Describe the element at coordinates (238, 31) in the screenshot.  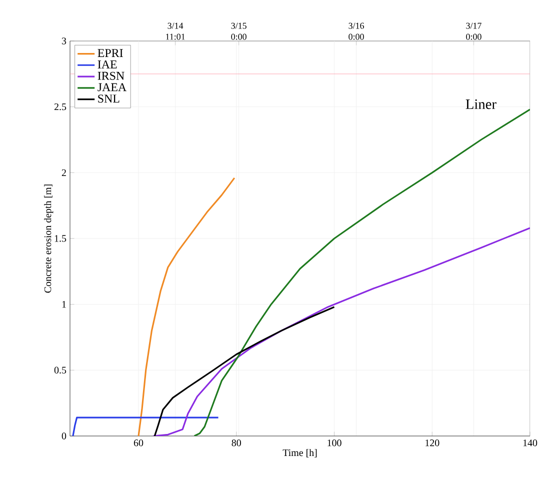
I see `x2-tick-label: 3/15 0:00` at that location.